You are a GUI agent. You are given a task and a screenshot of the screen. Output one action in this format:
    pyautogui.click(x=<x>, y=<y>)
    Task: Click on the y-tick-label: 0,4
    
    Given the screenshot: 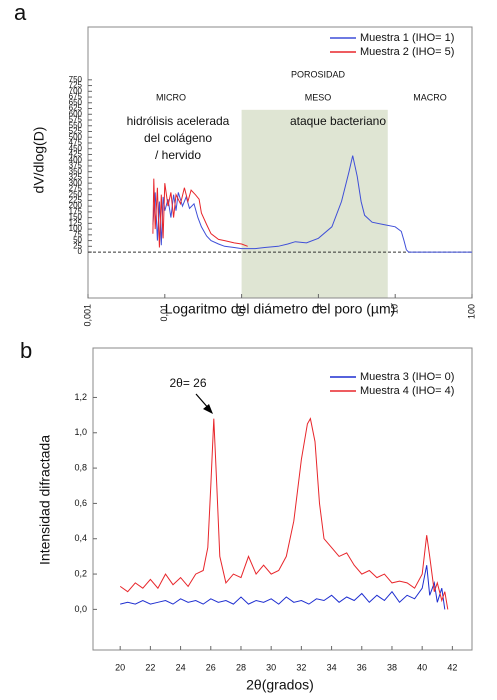 What is the action you would take?
    pyautogui.click(x=80, y=538)
    